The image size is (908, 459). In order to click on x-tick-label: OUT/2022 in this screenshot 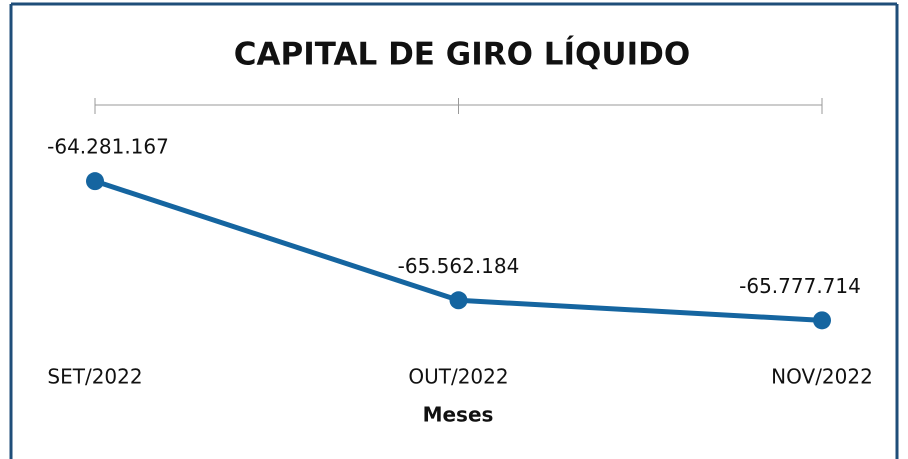, I will do `click(458, 377)`.